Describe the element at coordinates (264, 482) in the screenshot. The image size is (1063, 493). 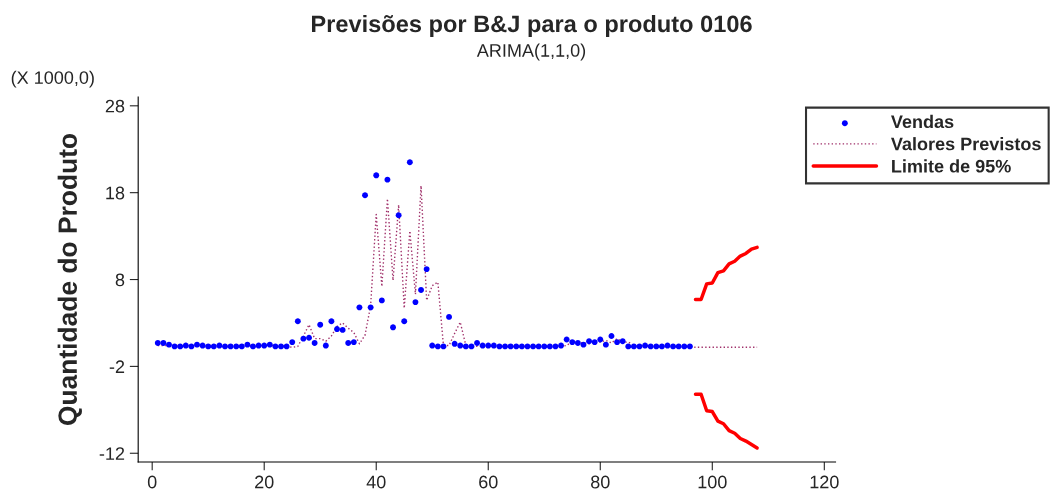
I see `x-tick-label: 20` at that location.